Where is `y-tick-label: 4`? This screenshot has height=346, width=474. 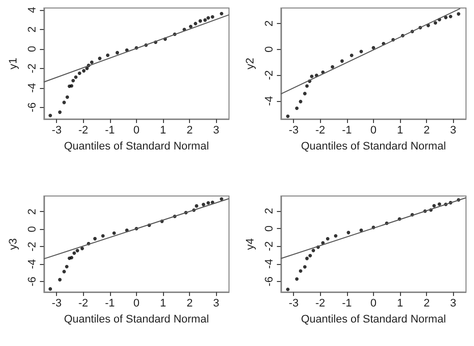
y-tick-label: 4 is located at coordinates (32, 10).